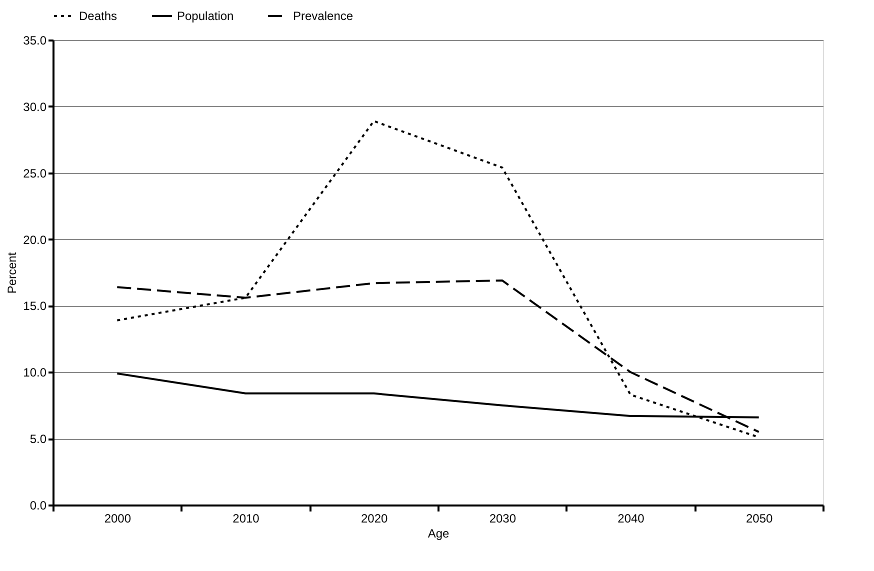  I want to click on y-tick-label: 5.0, so click(38, 439).